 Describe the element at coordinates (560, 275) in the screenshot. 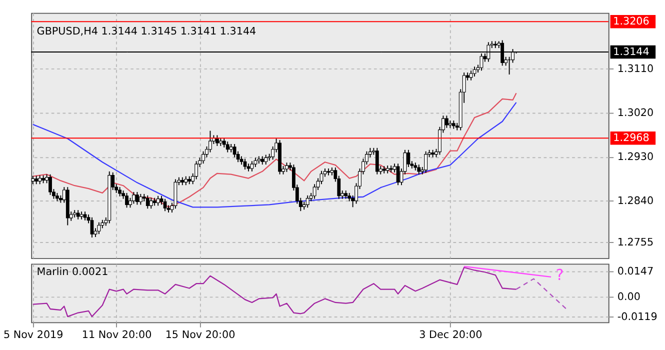

I see `annotation: ?` at that location.